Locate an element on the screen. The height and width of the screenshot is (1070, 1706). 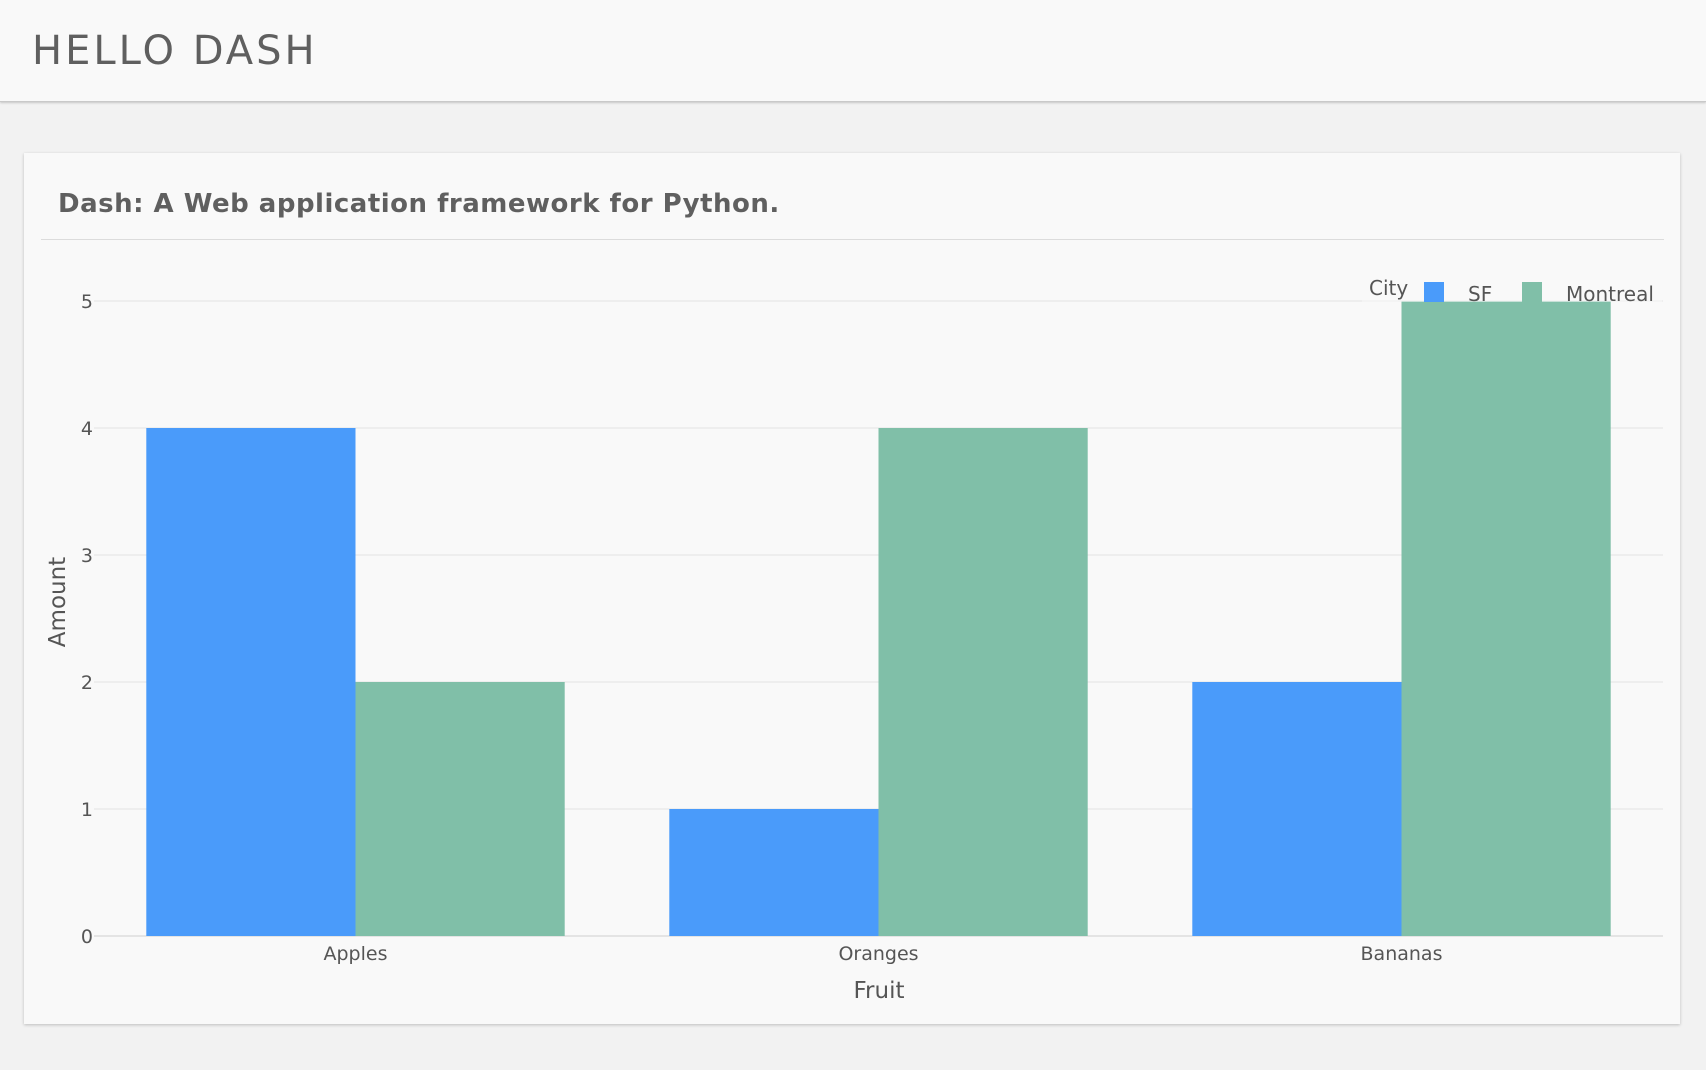
legend-title: City is located at coordinates (1388, 288).